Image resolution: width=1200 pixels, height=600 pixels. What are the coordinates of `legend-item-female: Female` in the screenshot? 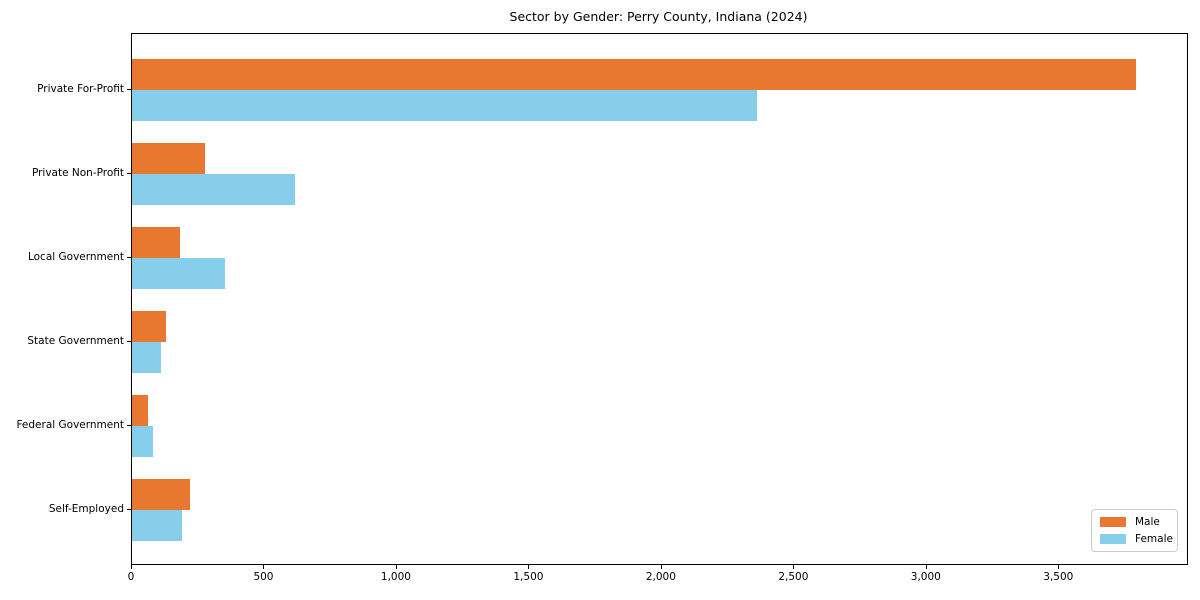 It's located at (1136, 539).